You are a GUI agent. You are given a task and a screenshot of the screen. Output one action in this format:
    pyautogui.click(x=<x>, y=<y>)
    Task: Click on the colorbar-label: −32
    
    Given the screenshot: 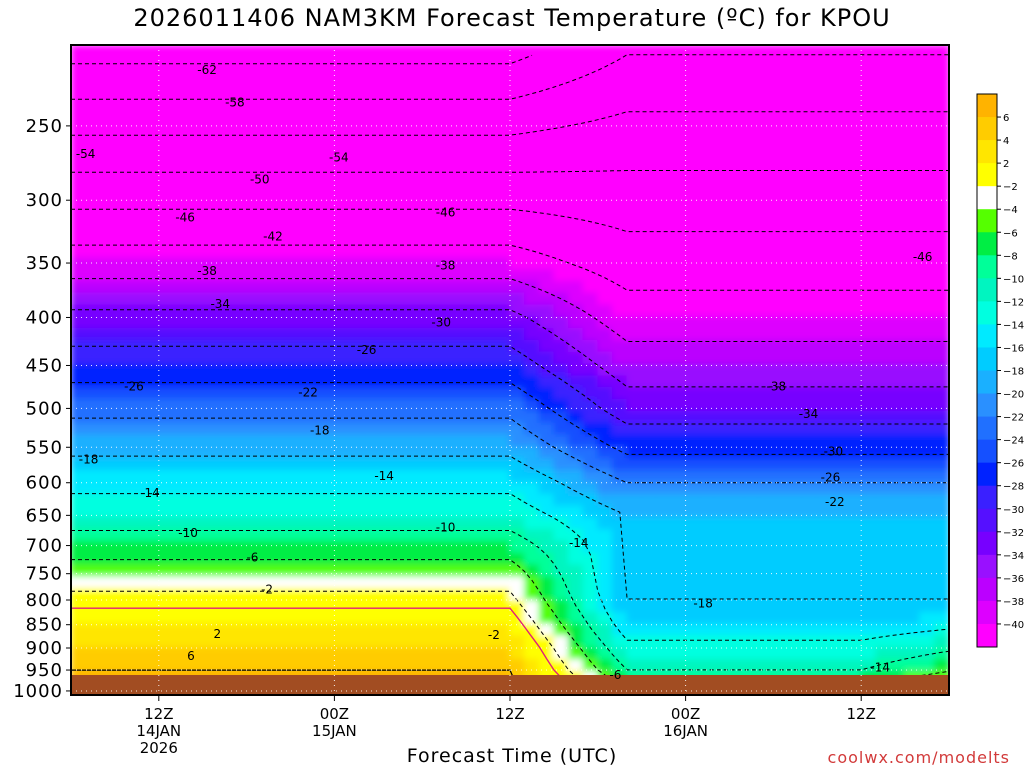 What is the action you would take?
    pyautogui.click(x=1013, y=533)
    